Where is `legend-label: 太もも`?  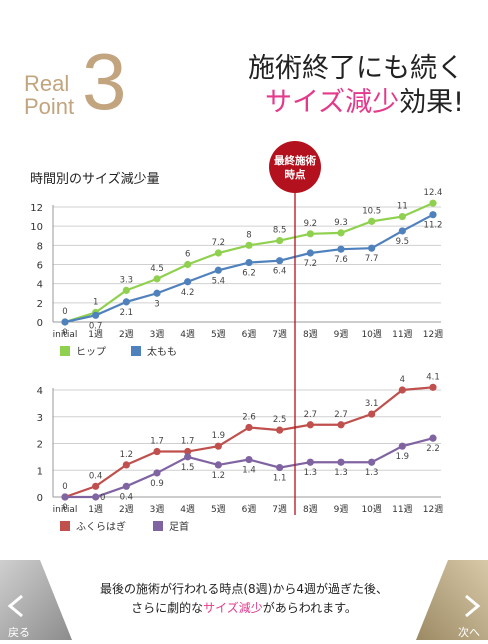
legend-label: 太もも is located at coordinates (162, 351).